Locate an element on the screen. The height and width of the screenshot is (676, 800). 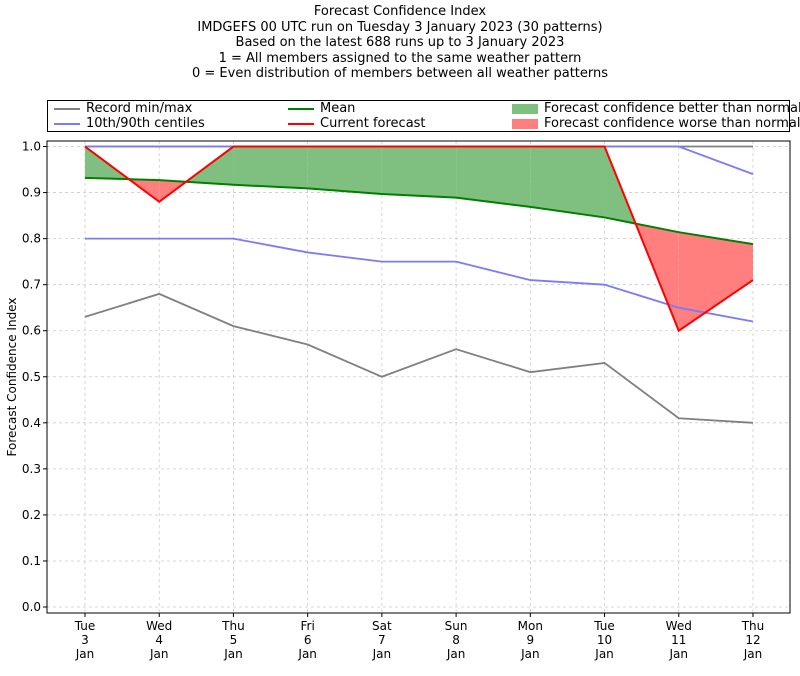
x-tick-label: 11 is located at coordinates (678, 640).